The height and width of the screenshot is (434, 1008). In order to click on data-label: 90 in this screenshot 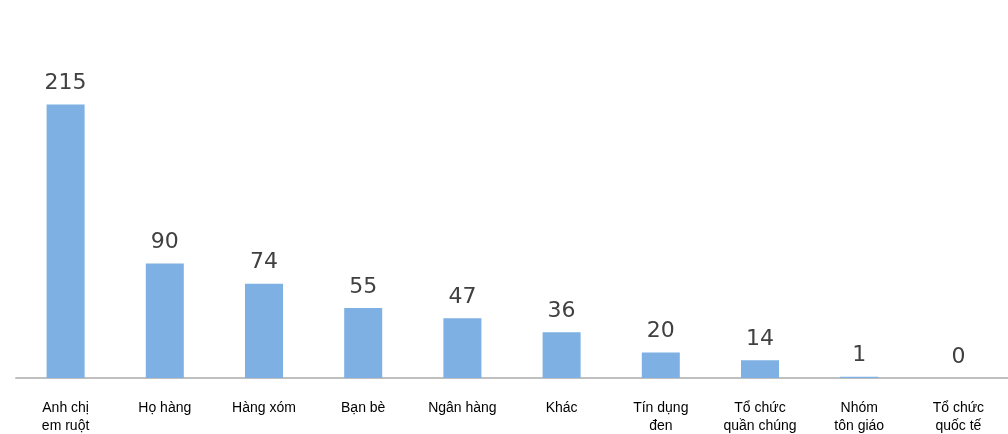, I will do `click(164, 241)`.